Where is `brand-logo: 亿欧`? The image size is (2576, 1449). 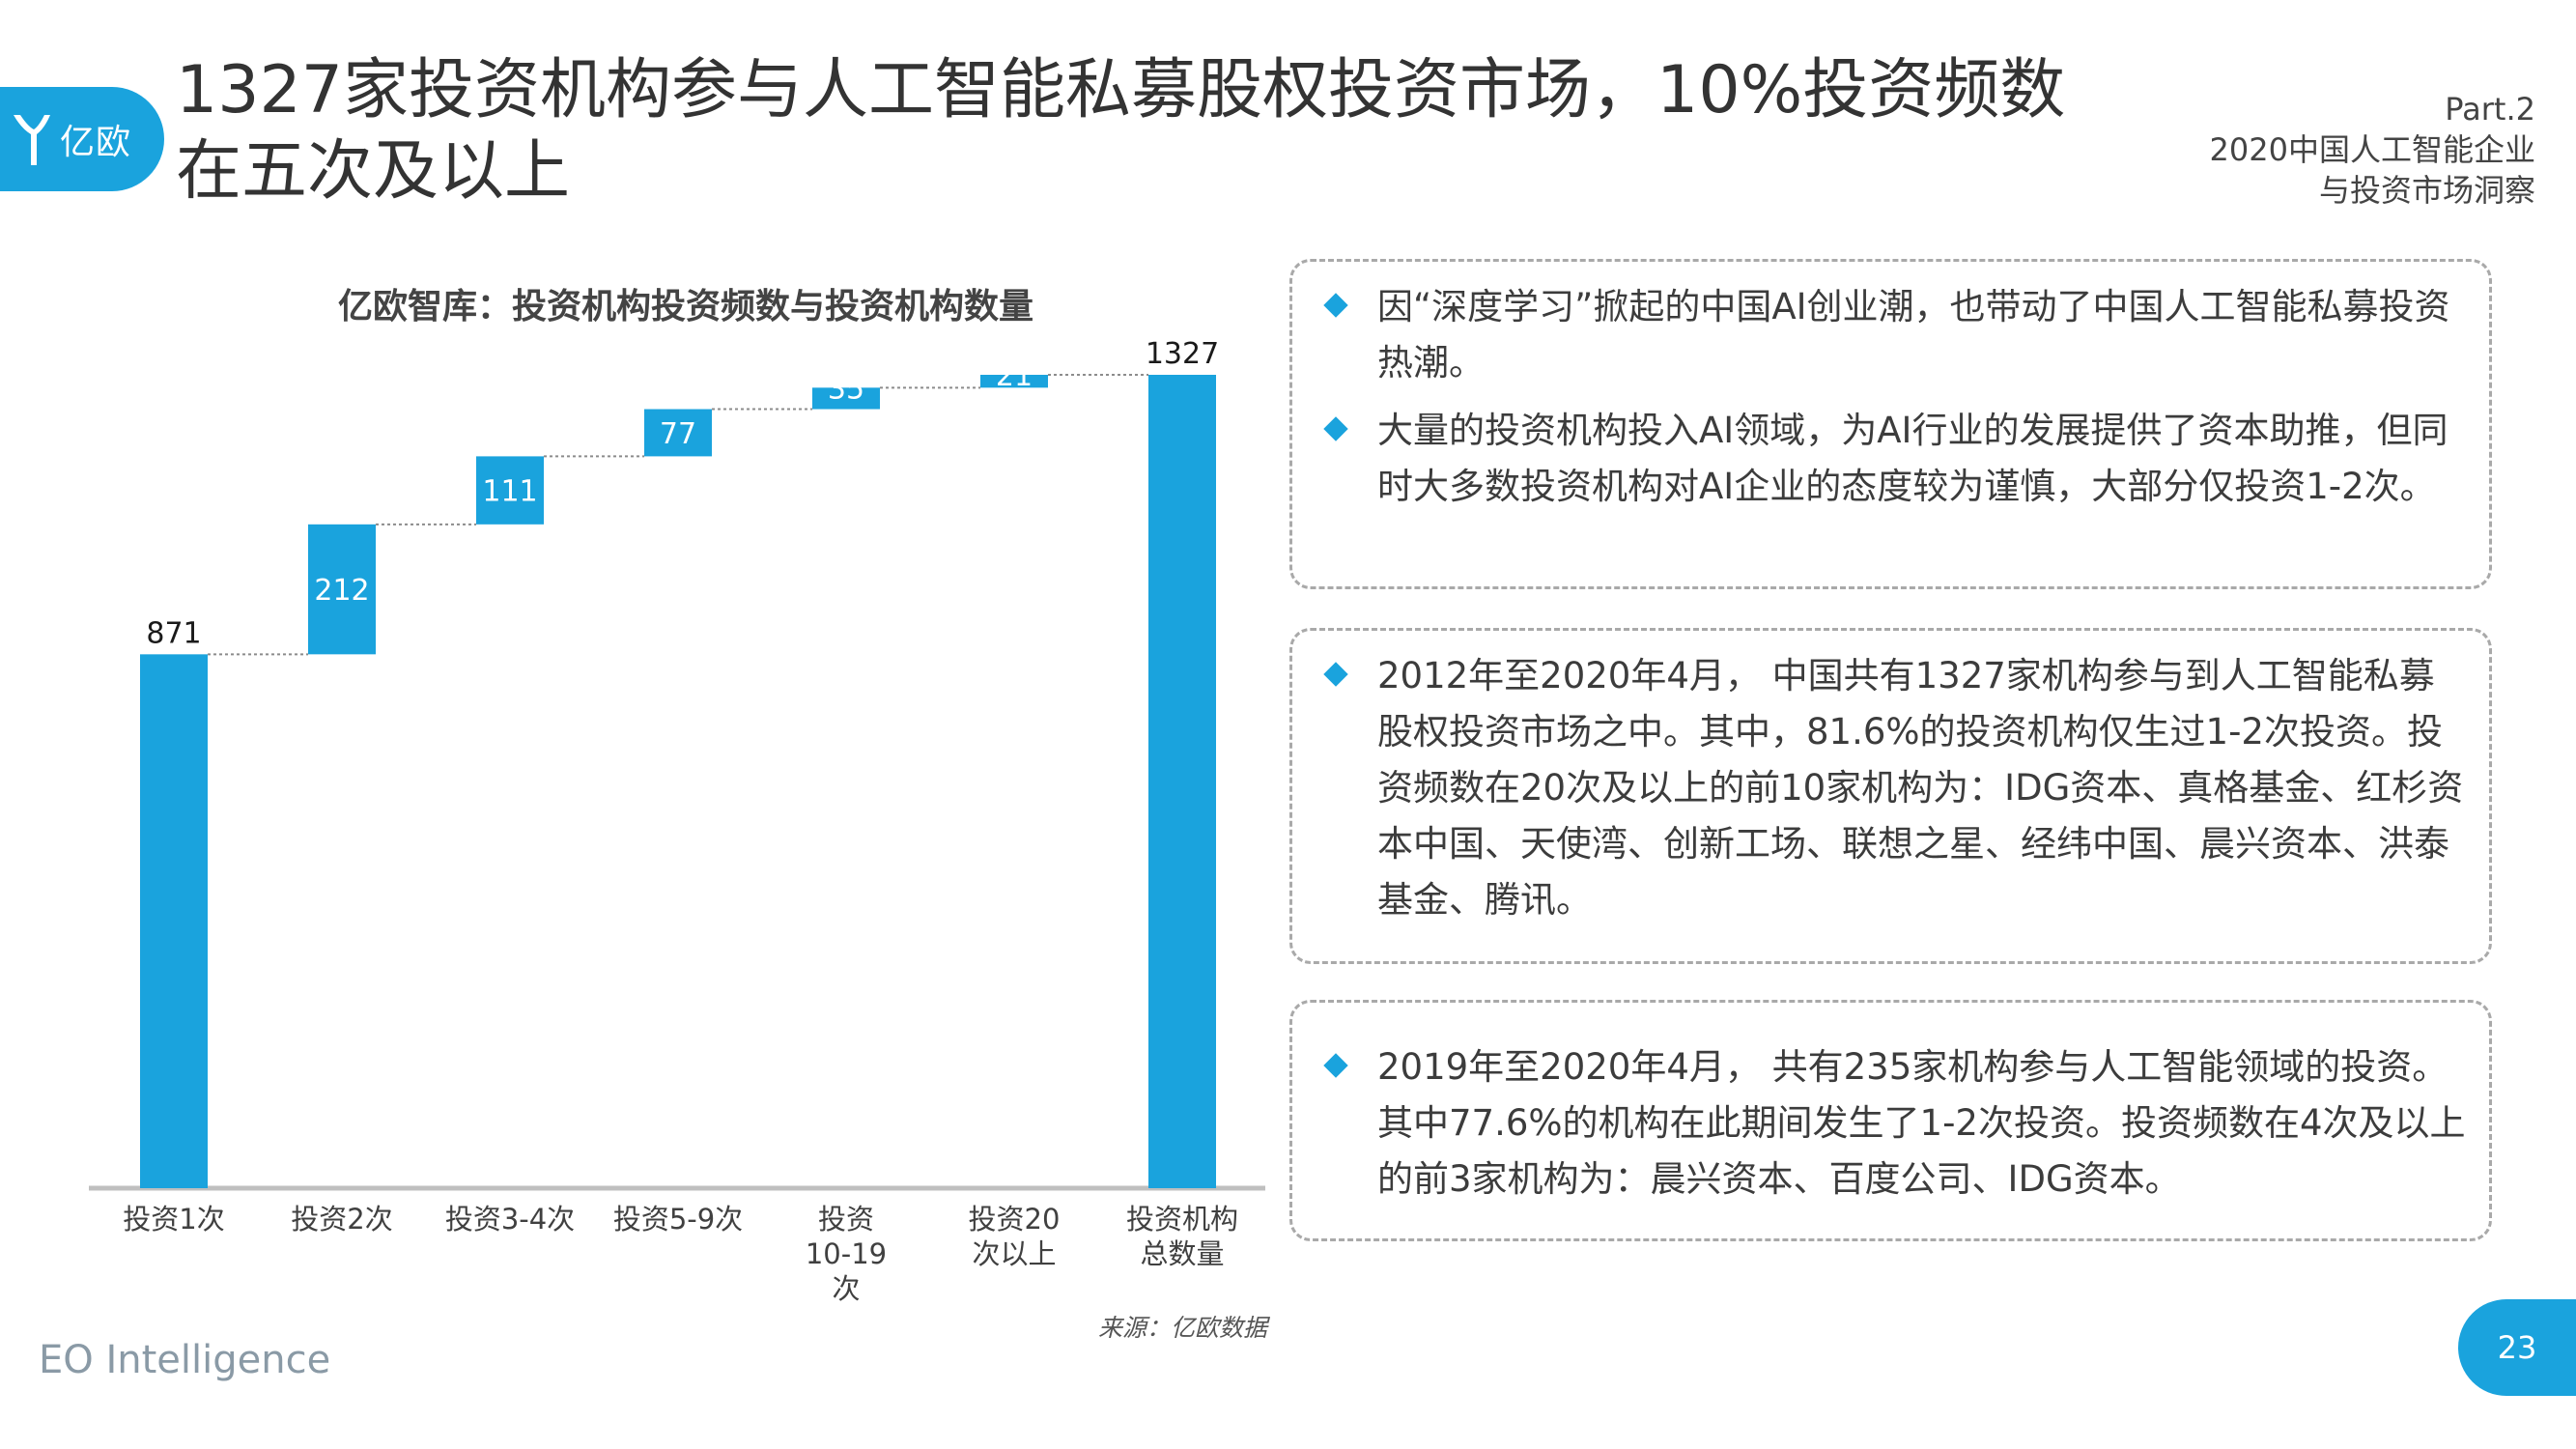
brand-logo: 亿欧 is located at coordinates (82, 139).